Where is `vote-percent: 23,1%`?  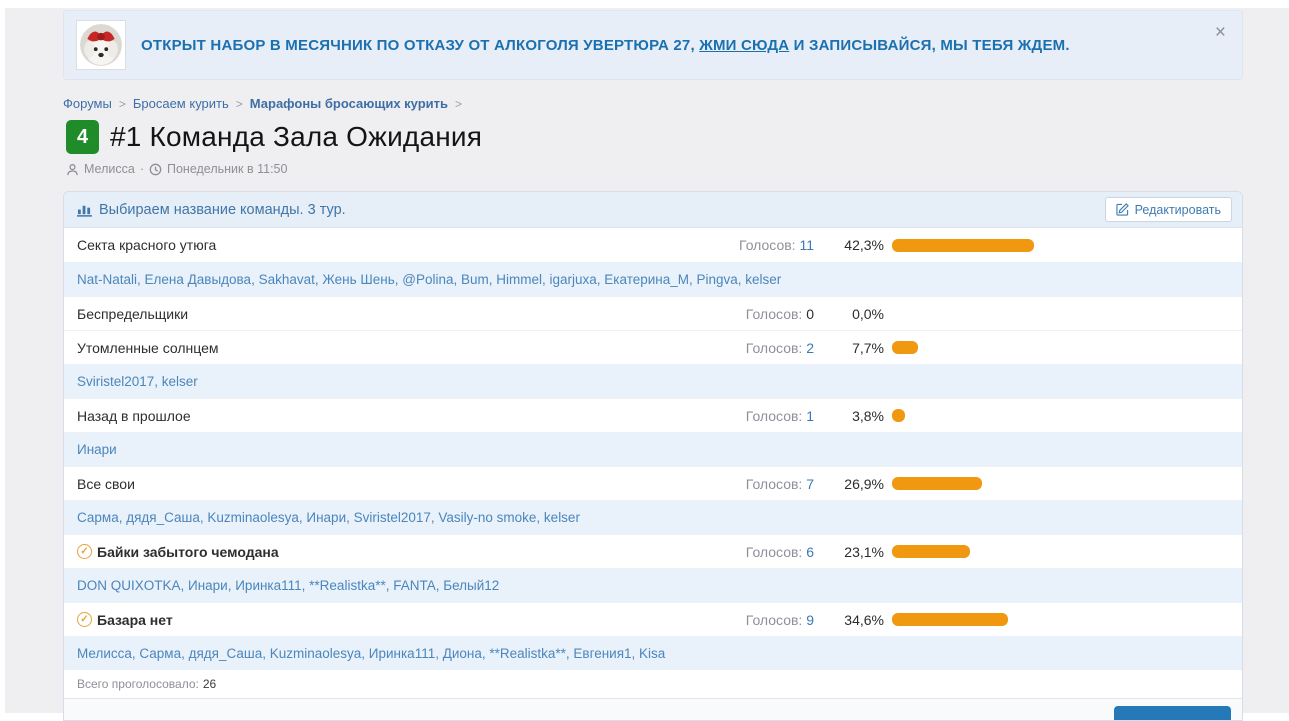 vote-percent: 23,1% is located at coordinates (849, 552).